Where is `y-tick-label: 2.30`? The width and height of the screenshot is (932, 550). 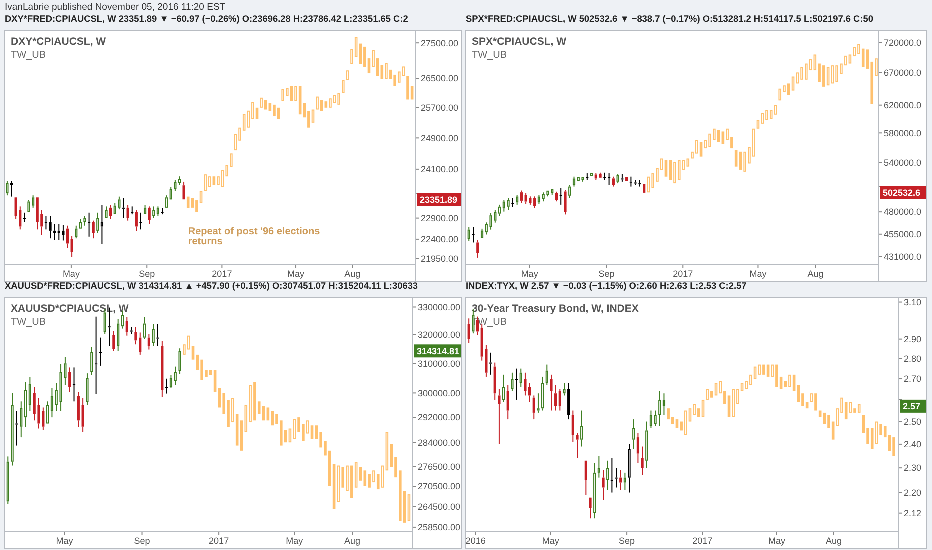
y-tick-label: 2.30 is located at coordinates (913, 468).